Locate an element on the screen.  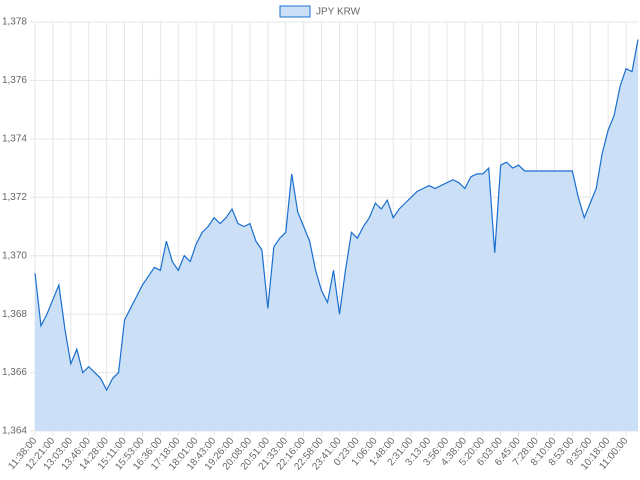
y-tick-label: 1,374 is located at coordinates (14, 138).